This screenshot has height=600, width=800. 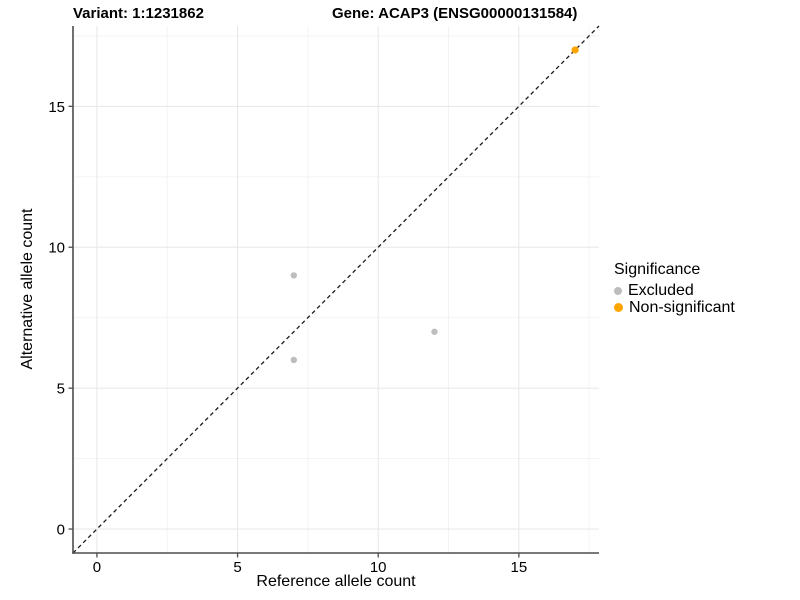 I want to click on x-tick-label: 15, so click(x=518, y=567).